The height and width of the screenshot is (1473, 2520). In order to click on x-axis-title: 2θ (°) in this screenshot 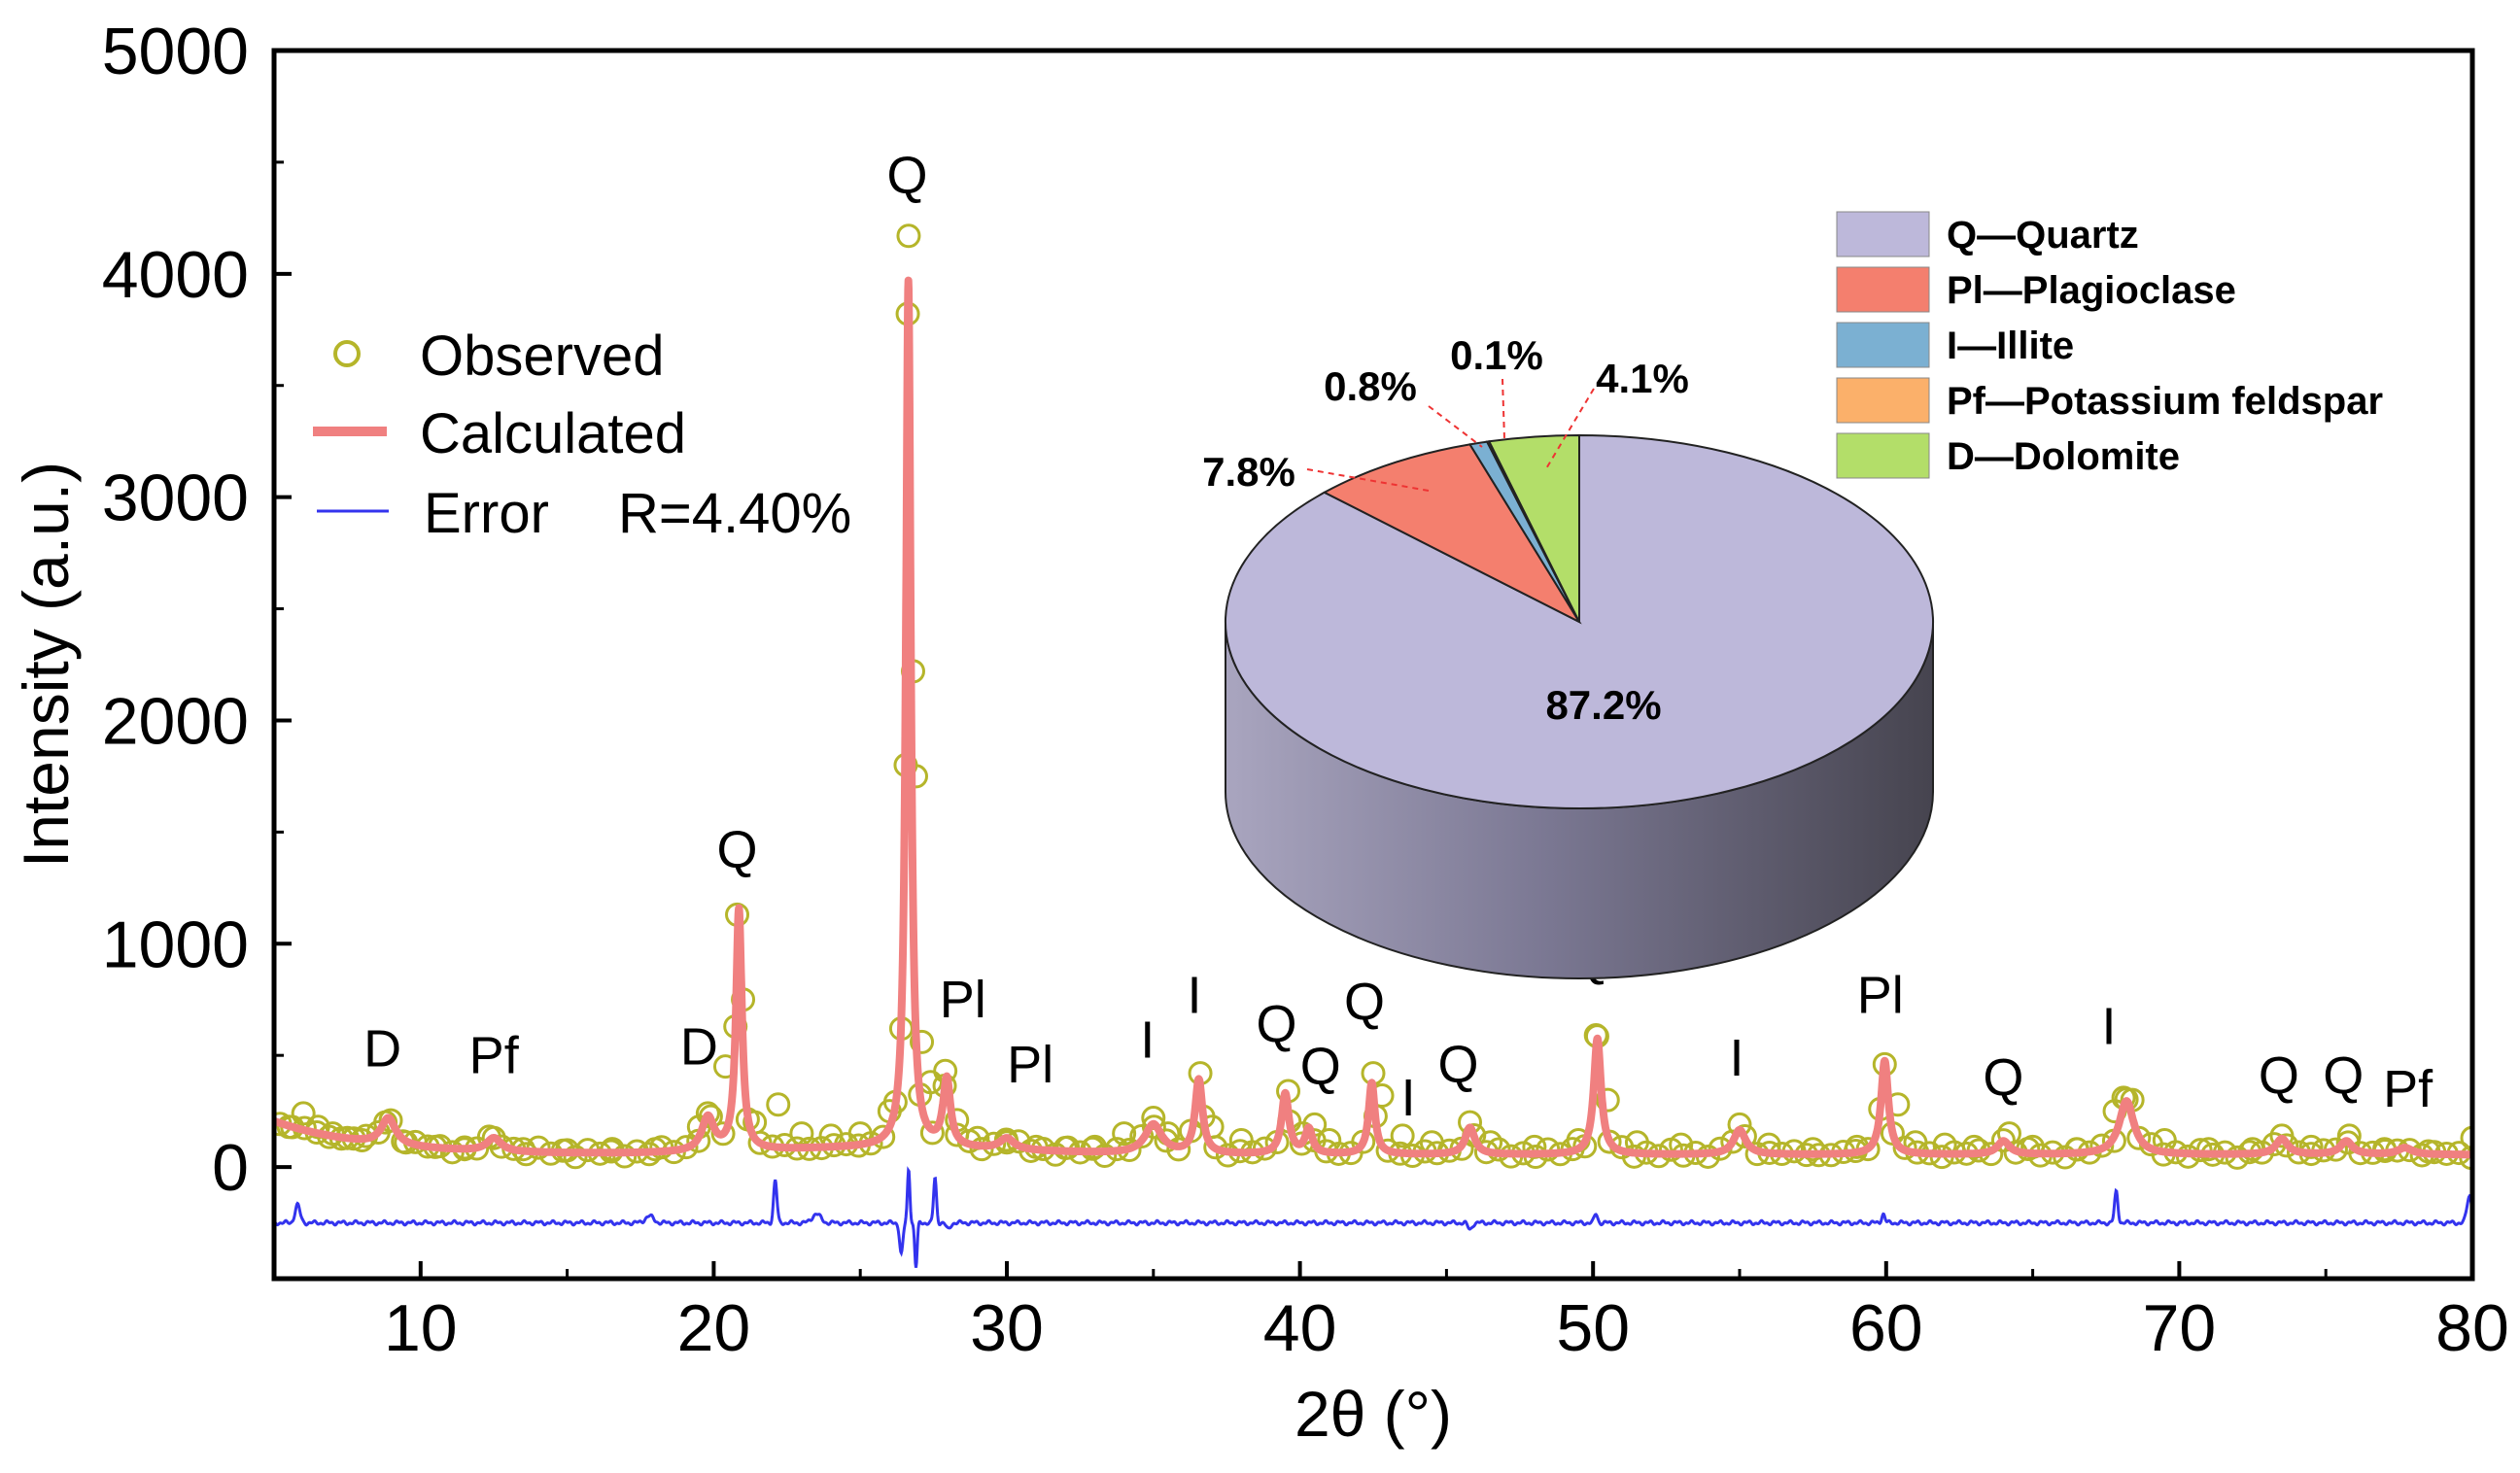, I will do `click(1373, 1414)`.